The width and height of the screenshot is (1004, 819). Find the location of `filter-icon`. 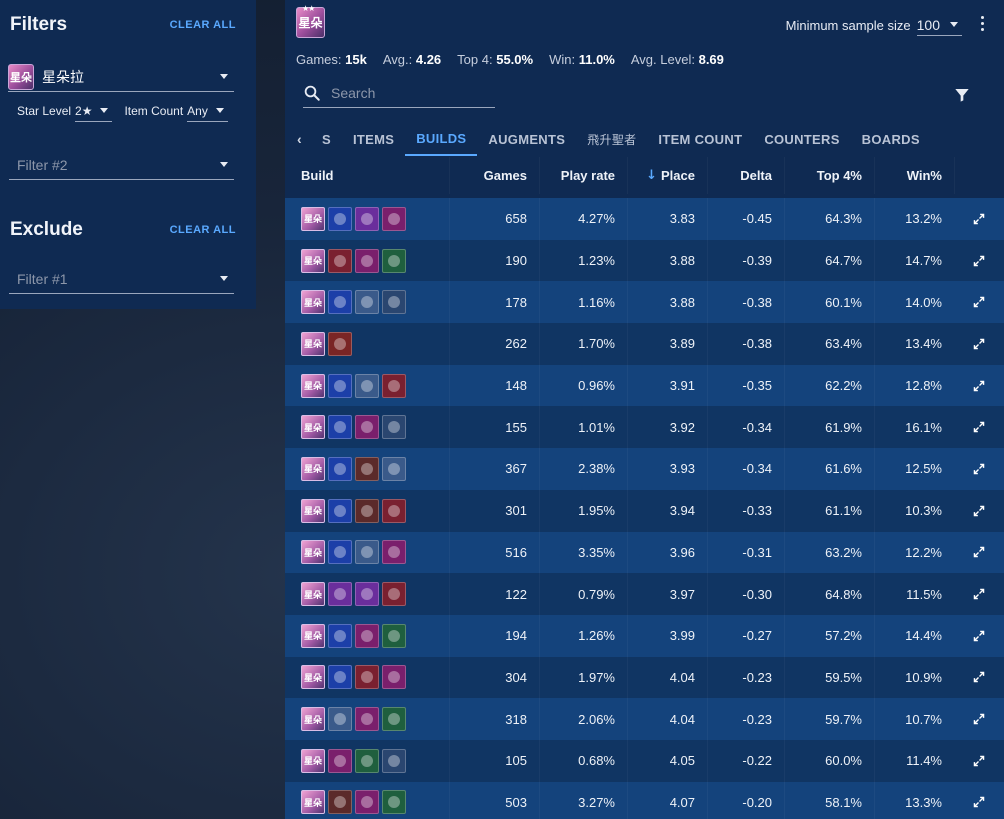

filter-icon is located at coordinates (962, 95).